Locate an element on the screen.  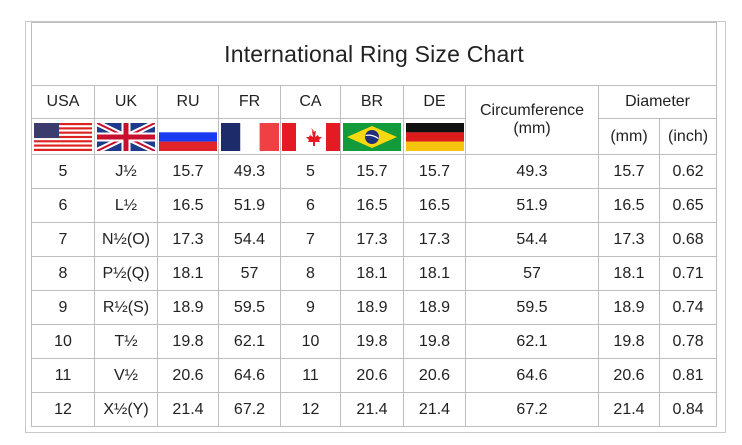
cell-de: 18.9 is located at coordinates (434, 307).